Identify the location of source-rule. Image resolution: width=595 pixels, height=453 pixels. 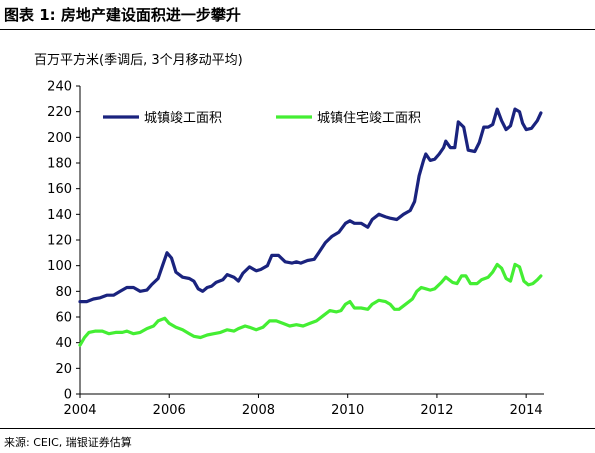
(297, 428).